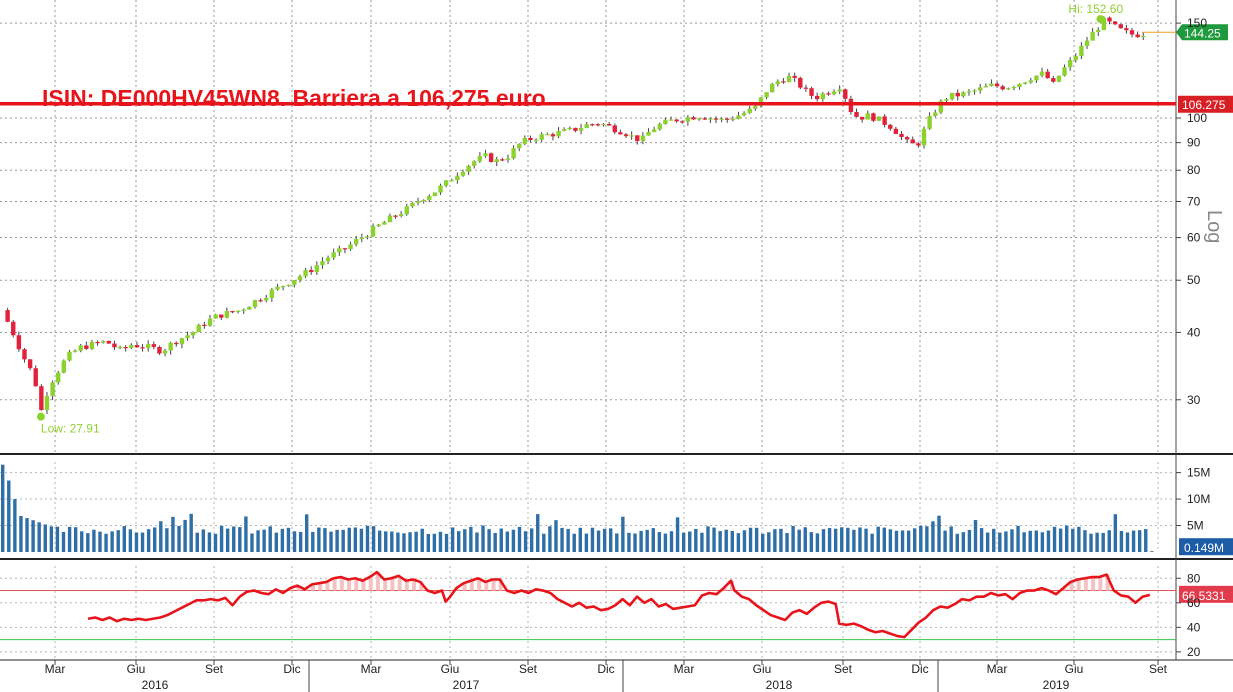 This screenshot has height=692, width=1233. I want to click on volume-last-tag, so click(1206, 547).